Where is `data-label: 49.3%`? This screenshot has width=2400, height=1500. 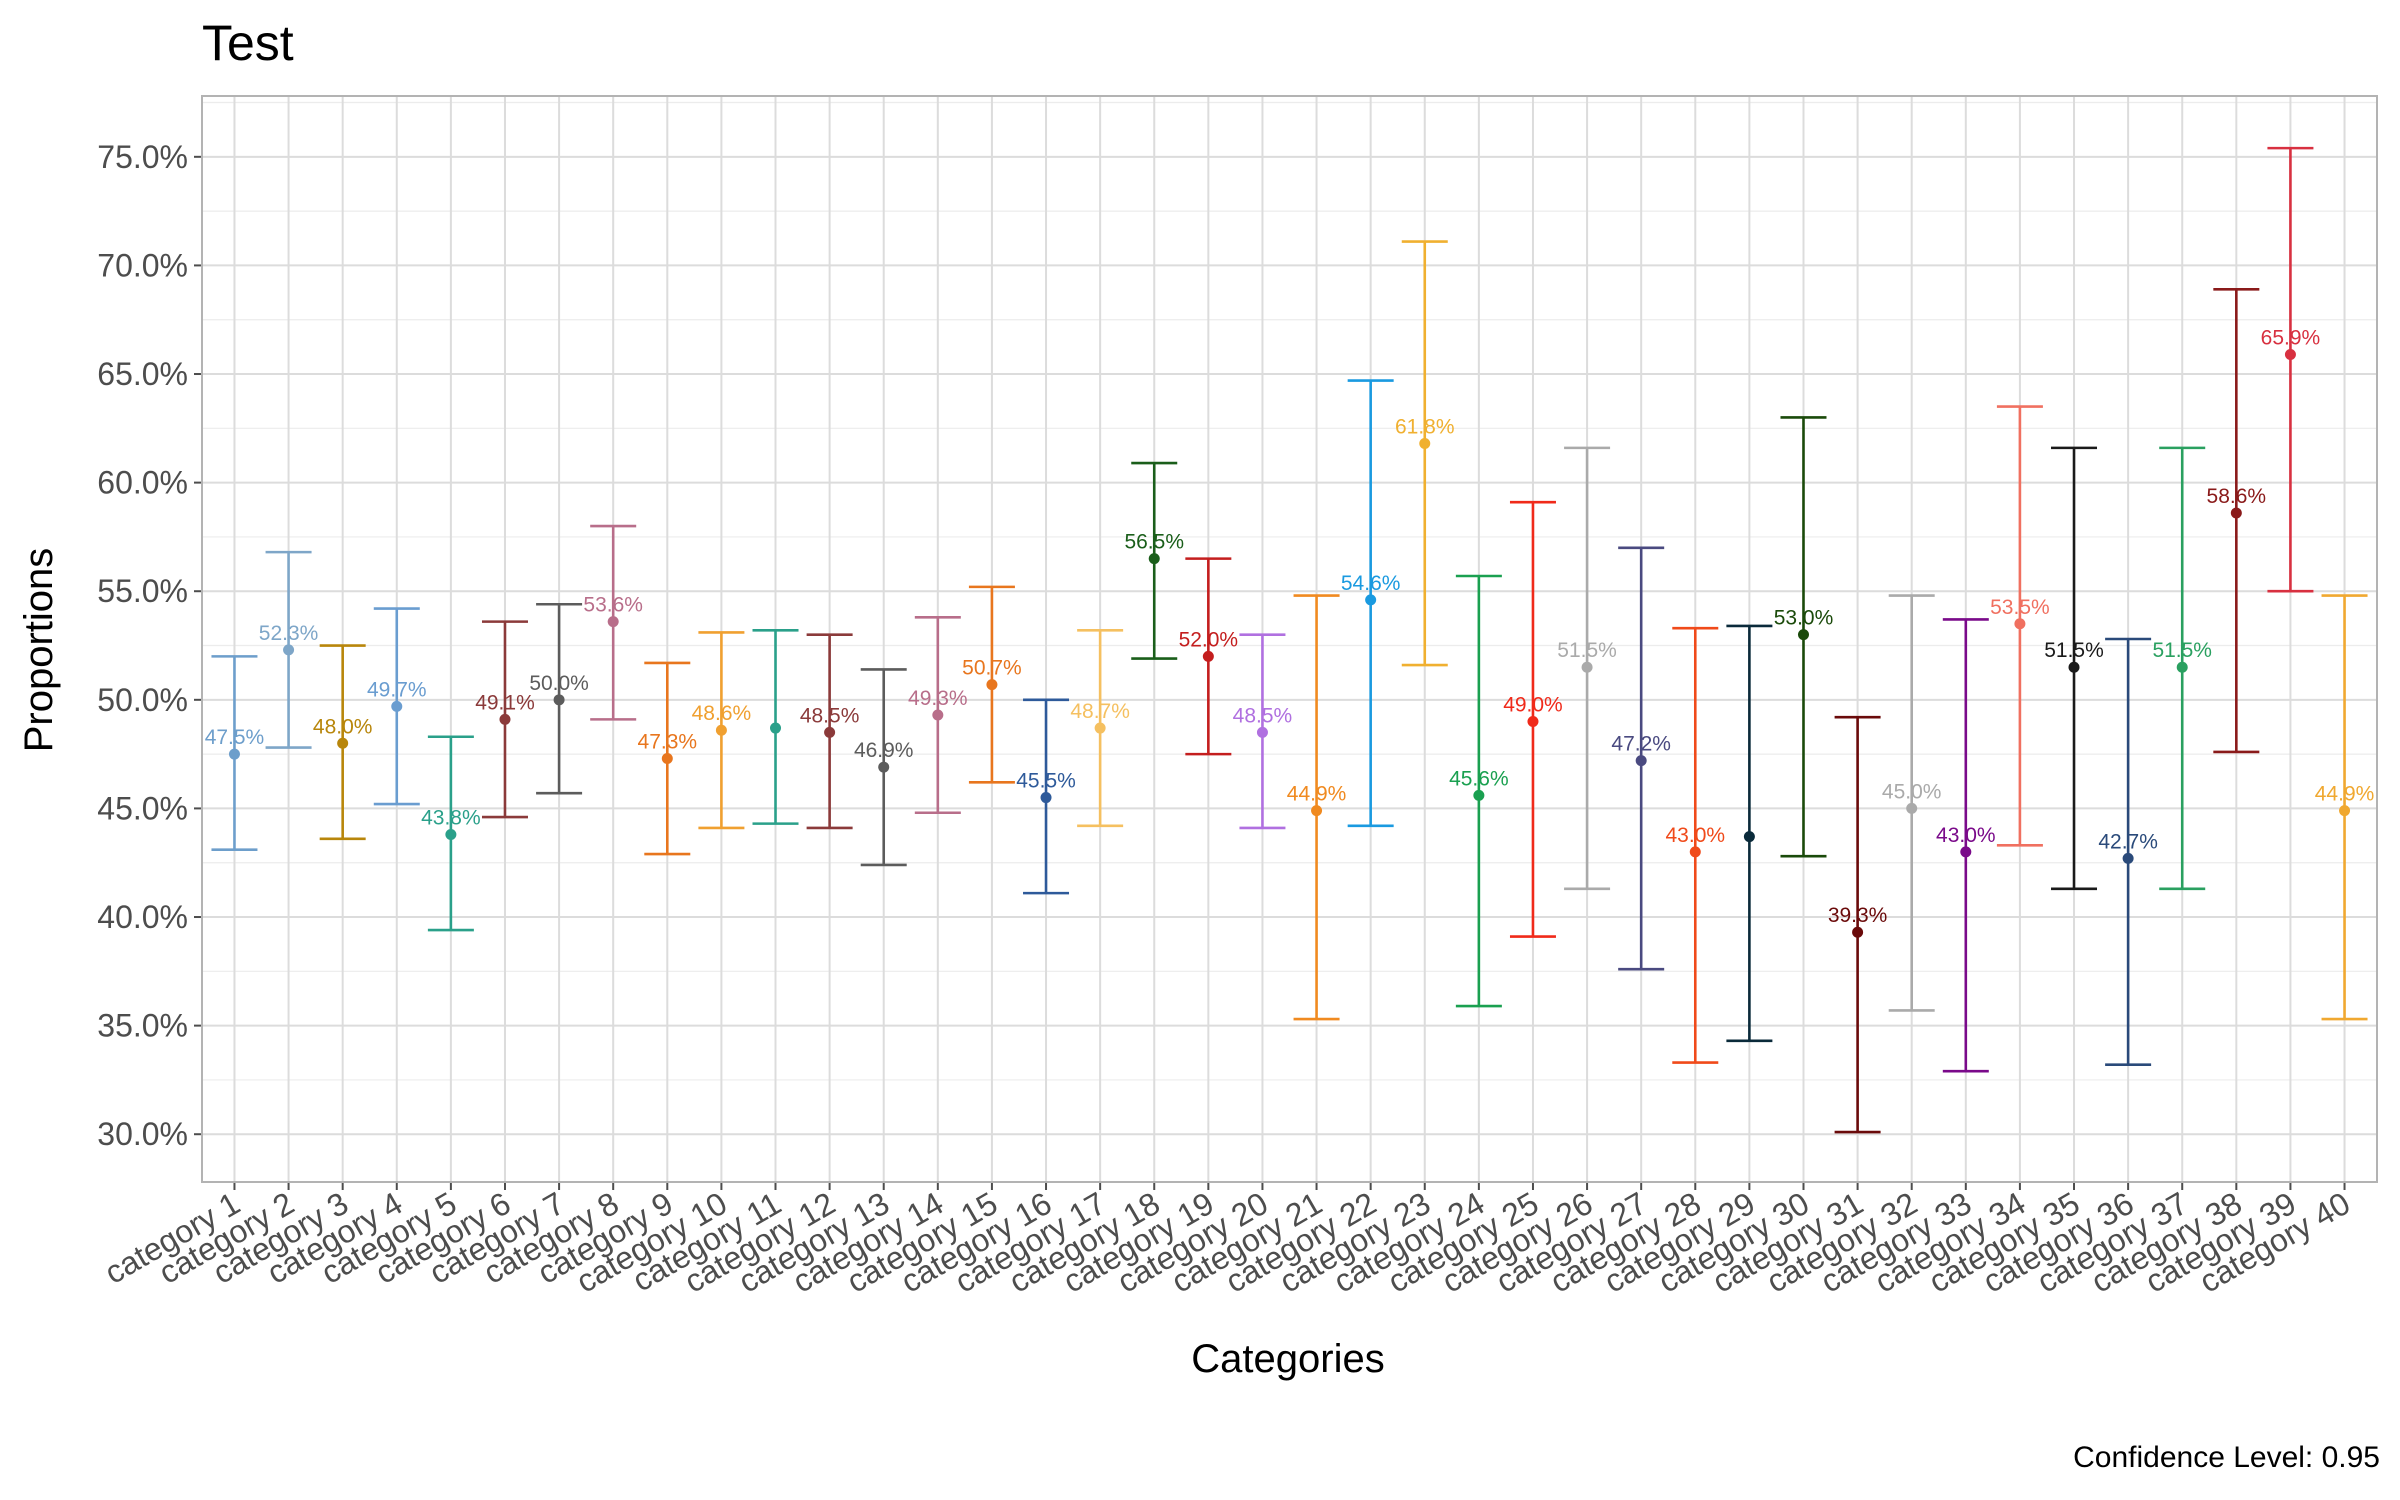
data-label: 49.3% is located at coordinates (938, 698).